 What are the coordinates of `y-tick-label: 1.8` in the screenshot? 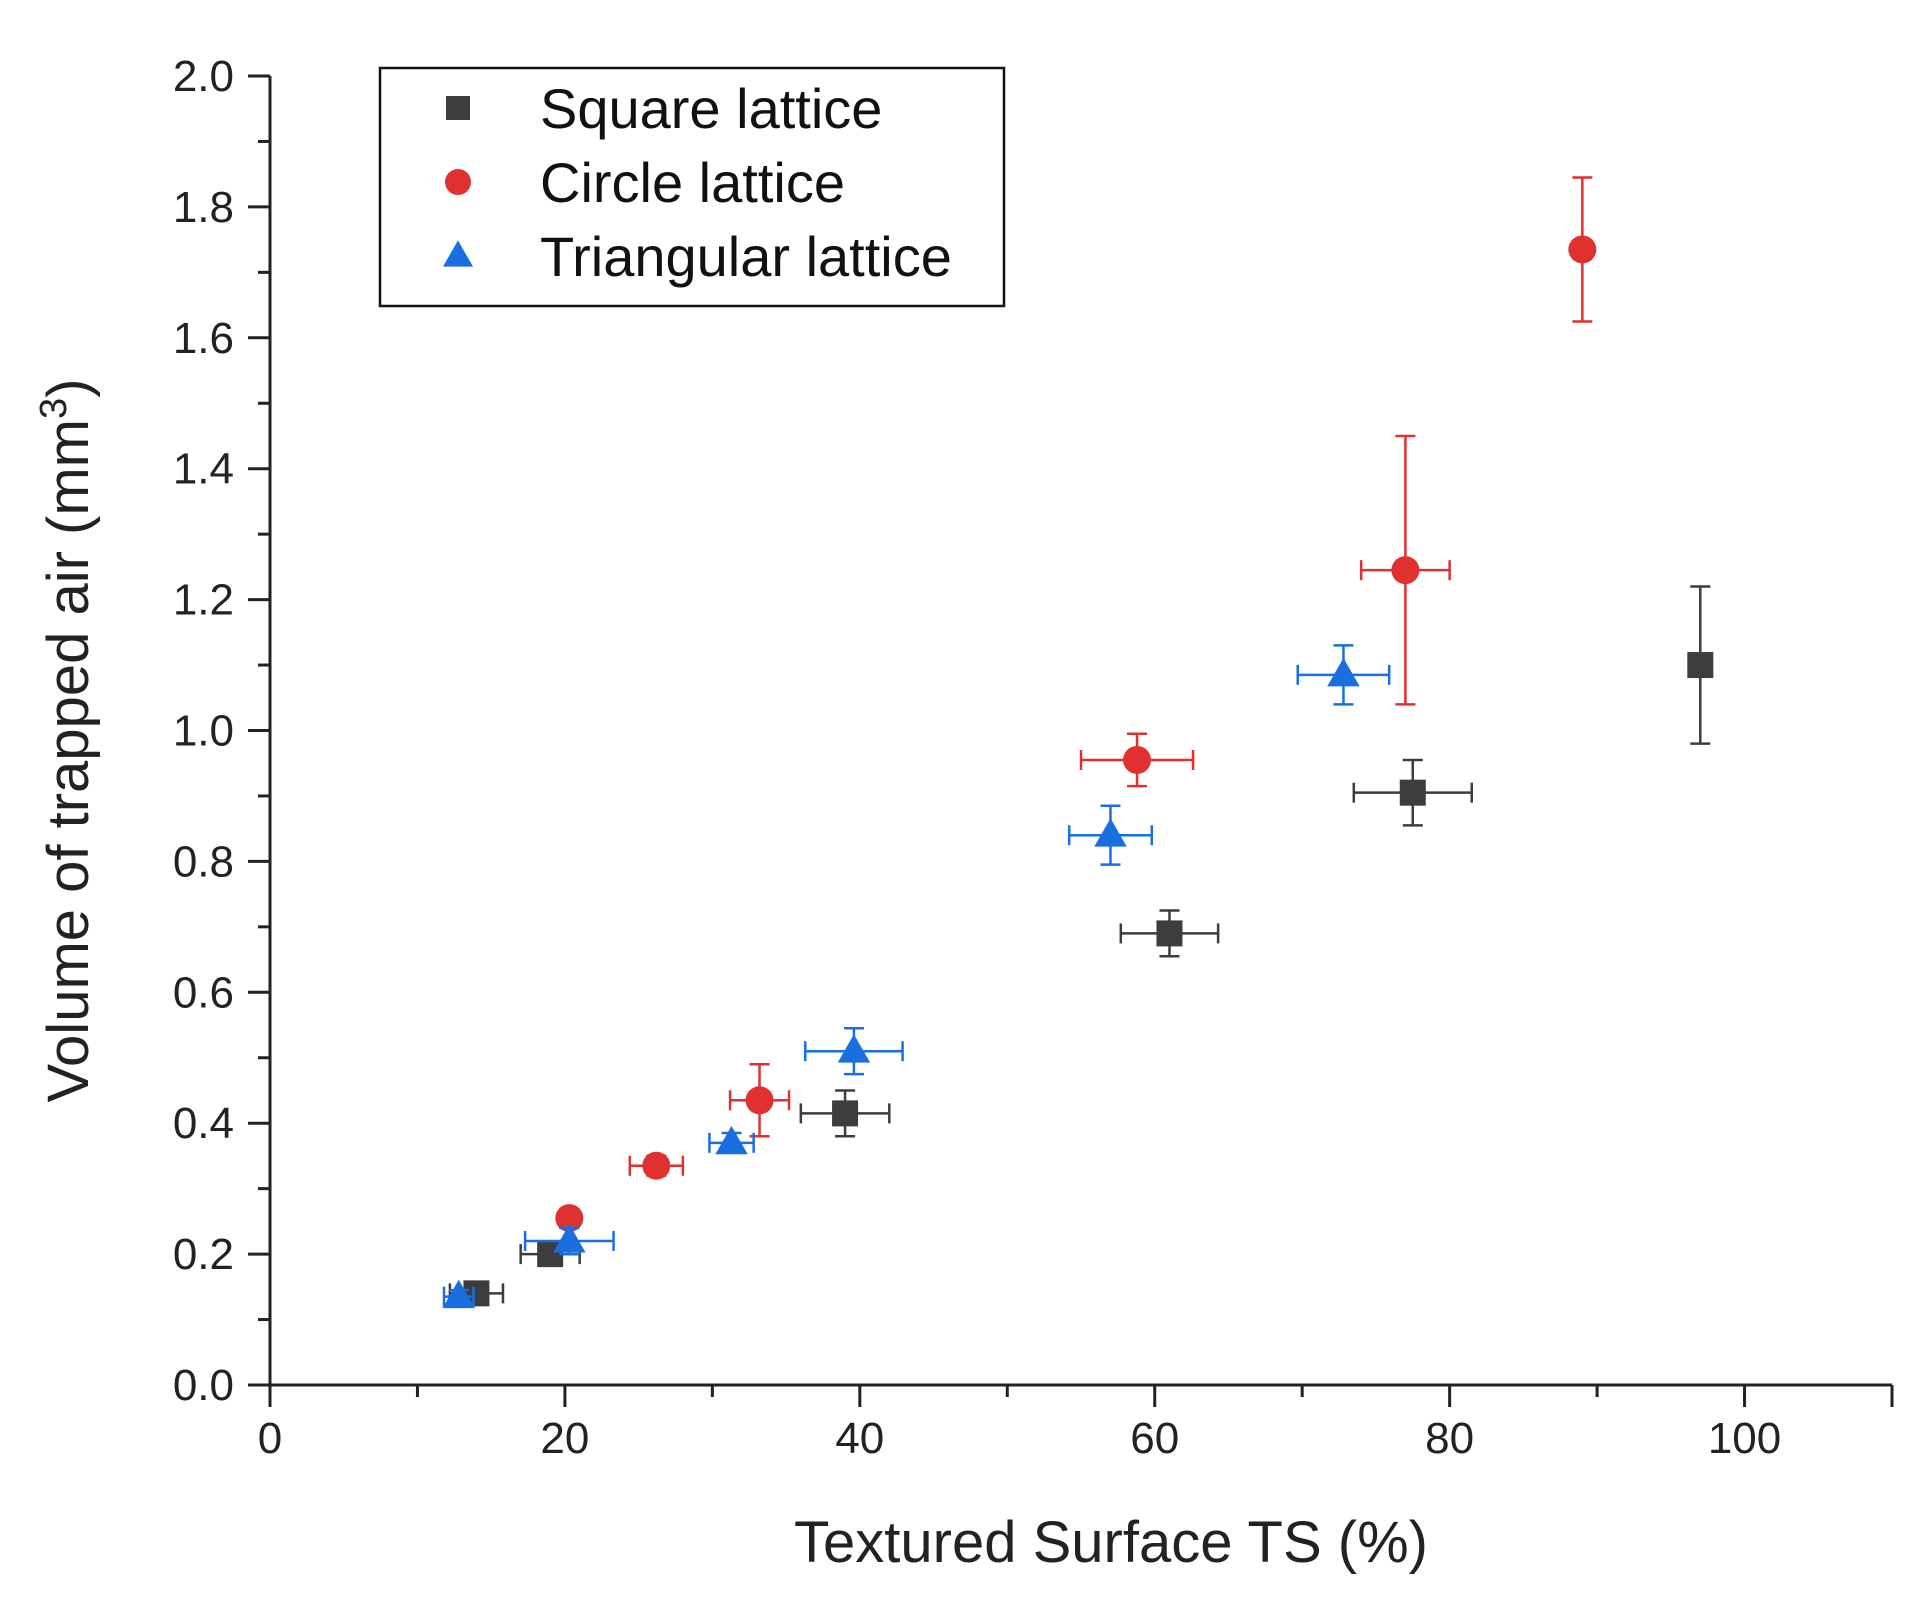 It's located at (203, 207).